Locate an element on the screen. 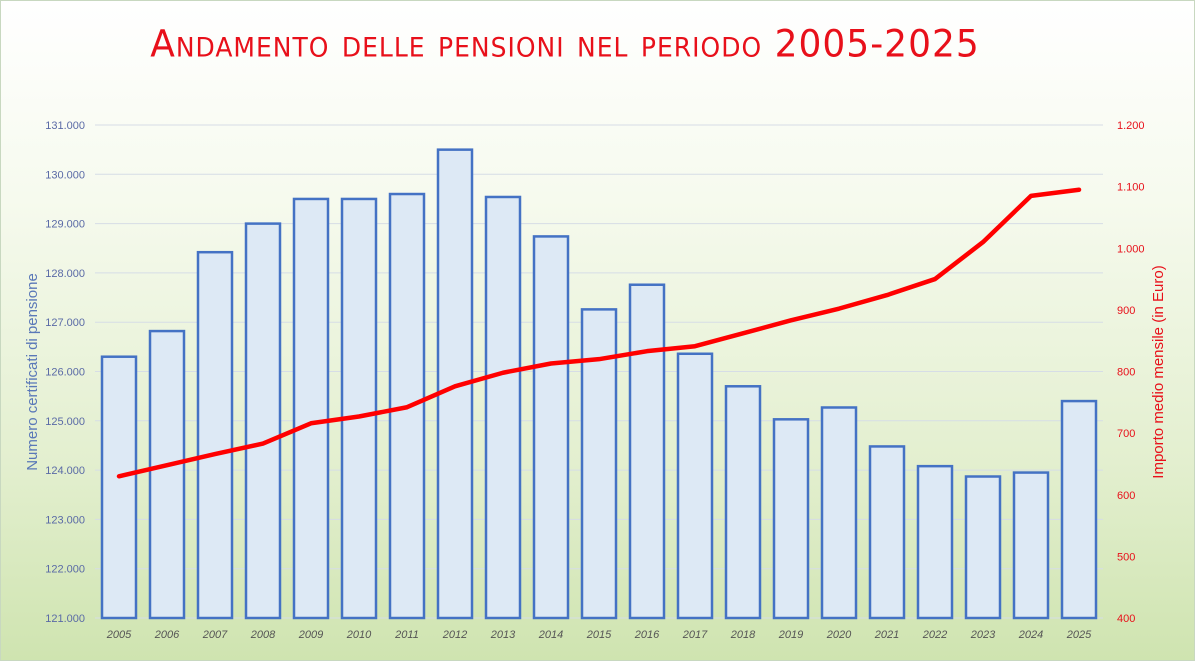 The height and width of the screenshot is (661, 1195). x-tick-label: 2017 is located at coordinates (695, 635).